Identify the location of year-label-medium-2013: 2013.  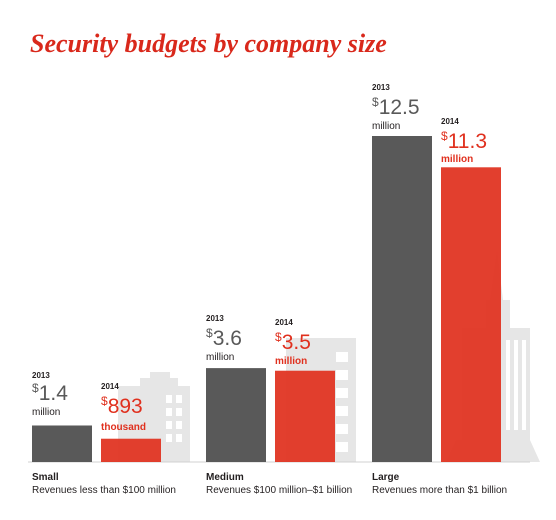
(215, 318).